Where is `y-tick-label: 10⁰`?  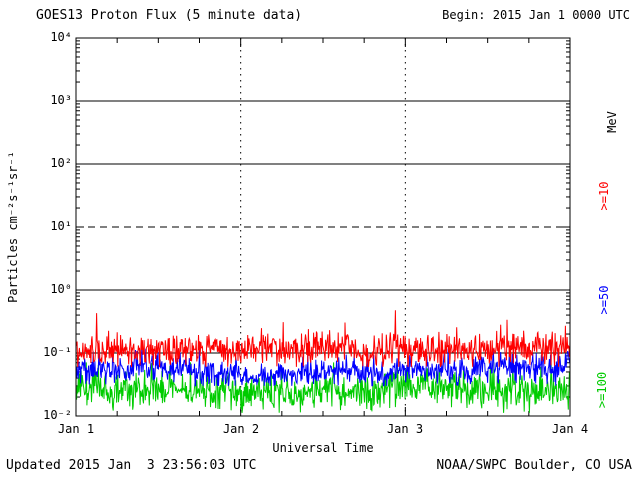
y-tick-label: 10⁰ is located at coordinates (61, 289).